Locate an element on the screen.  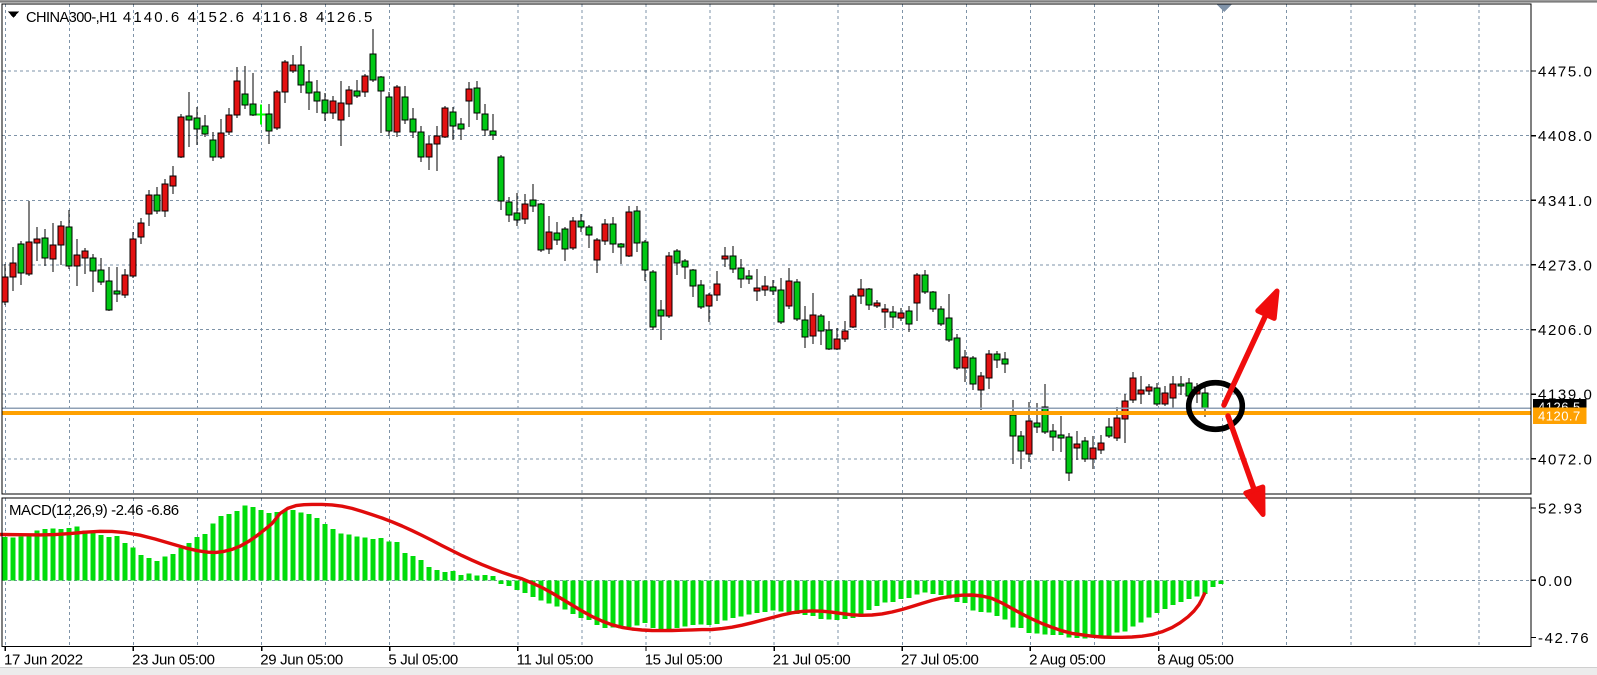
svg-text: 29 Jun 05:00 is located at coordinates (301, 660).